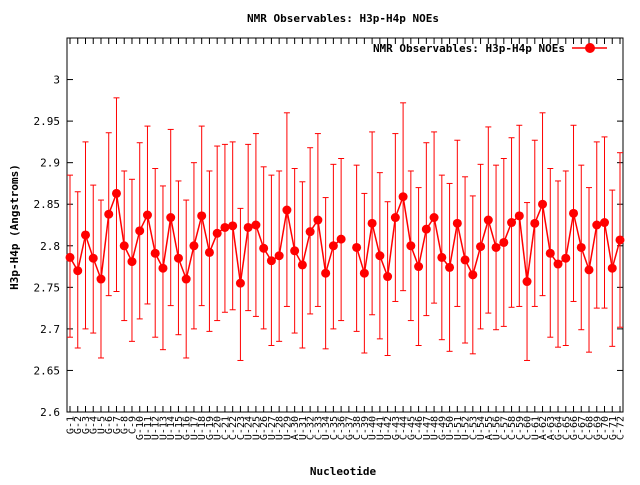 This screenshot has height=485, width=640. I want to click on x-tick-label: G-69, so click(597, 428).